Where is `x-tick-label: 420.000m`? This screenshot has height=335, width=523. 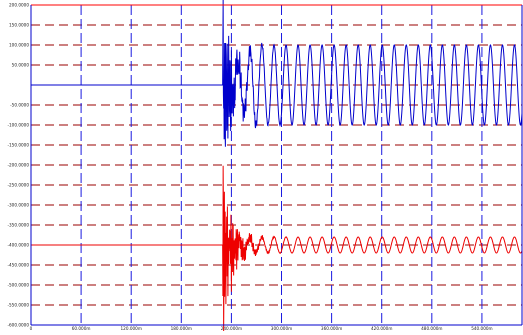
x-tick-label: 420.000m is located at coordinates (381, 328).